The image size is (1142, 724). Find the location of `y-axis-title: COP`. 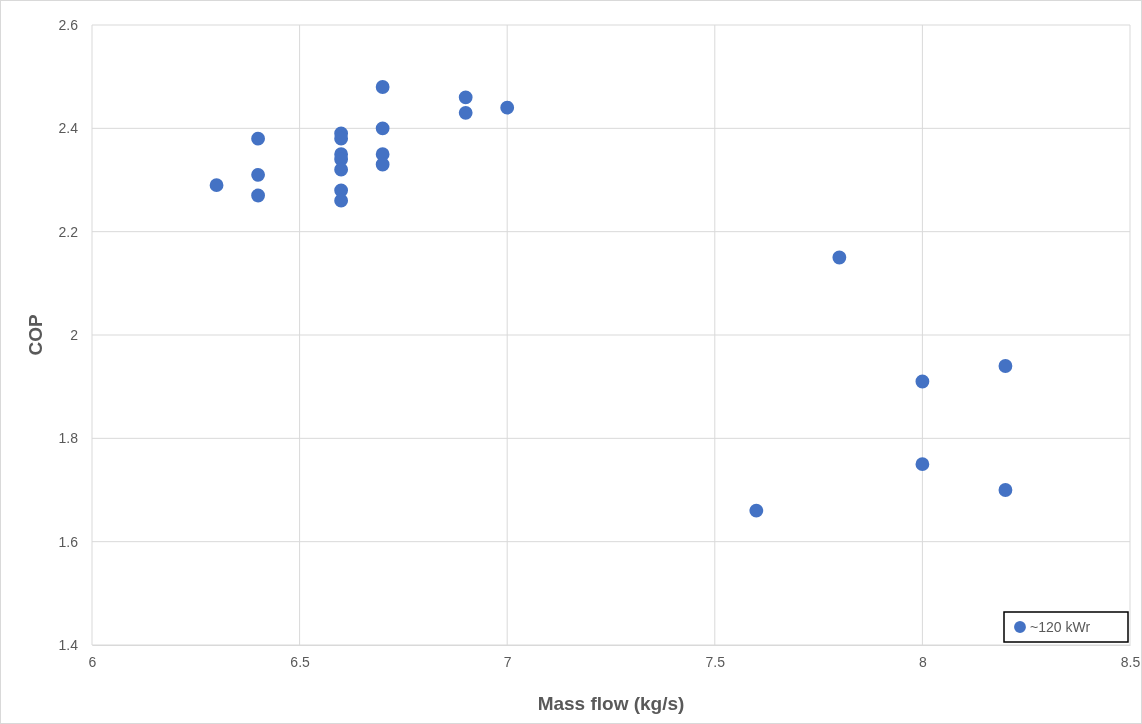

y-axis-title: COP is located at coordinates (35, 335).